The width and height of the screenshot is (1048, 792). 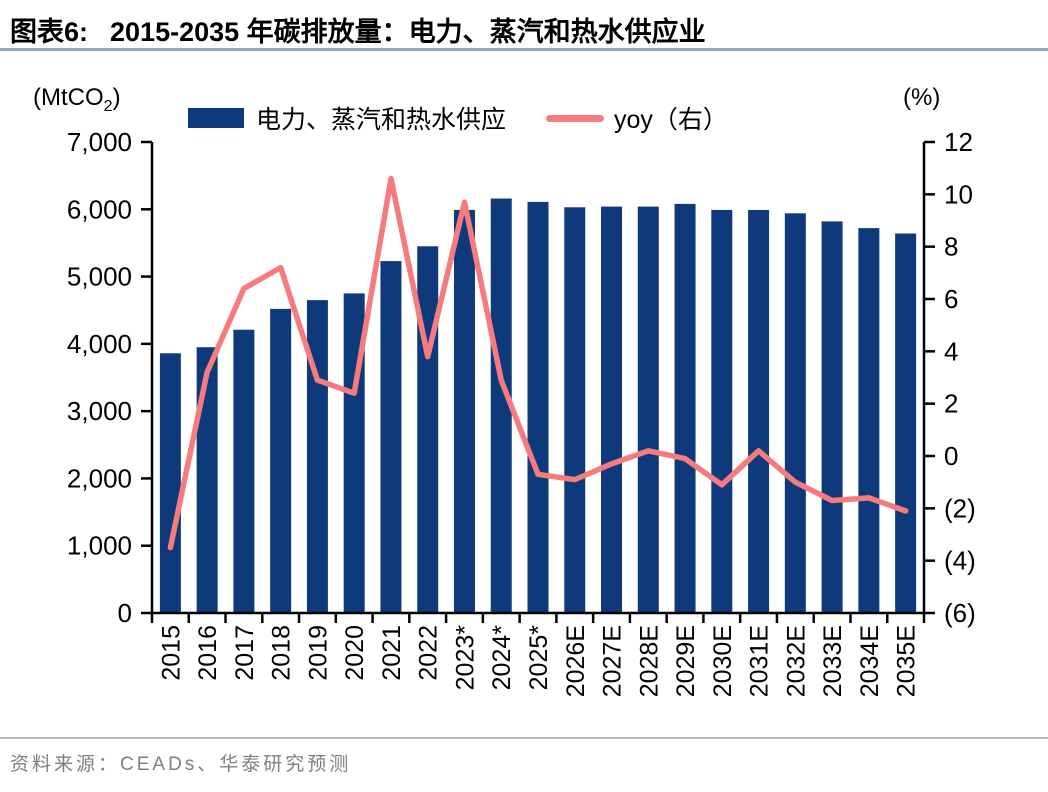 I want to click on bar-2033E, so click(x=832, y=417).